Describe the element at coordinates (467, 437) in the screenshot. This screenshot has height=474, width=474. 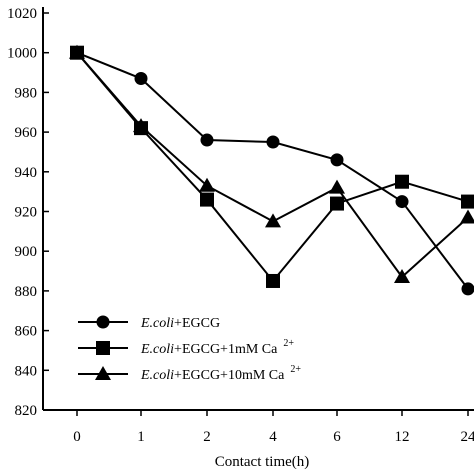
I see `x-tick-label: 24` at that location.